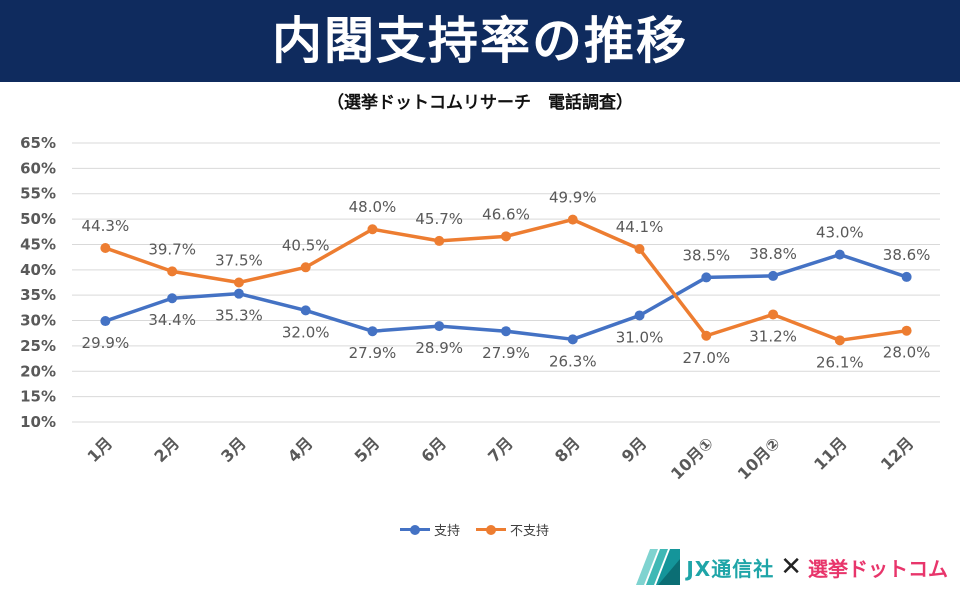 Image resolution: width=960 pixels, height=593 pixels. I want to click on y-tick-label: 35%, so click(38, 295).